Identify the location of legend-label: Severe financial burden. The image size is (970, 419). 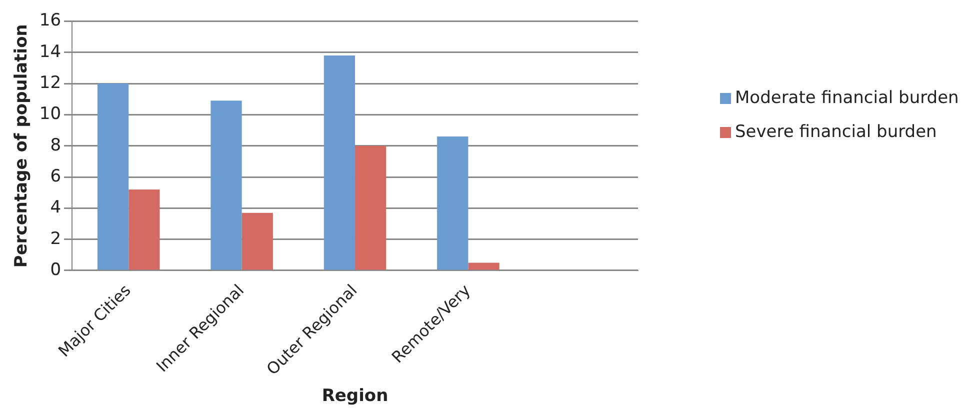
(836, 132).